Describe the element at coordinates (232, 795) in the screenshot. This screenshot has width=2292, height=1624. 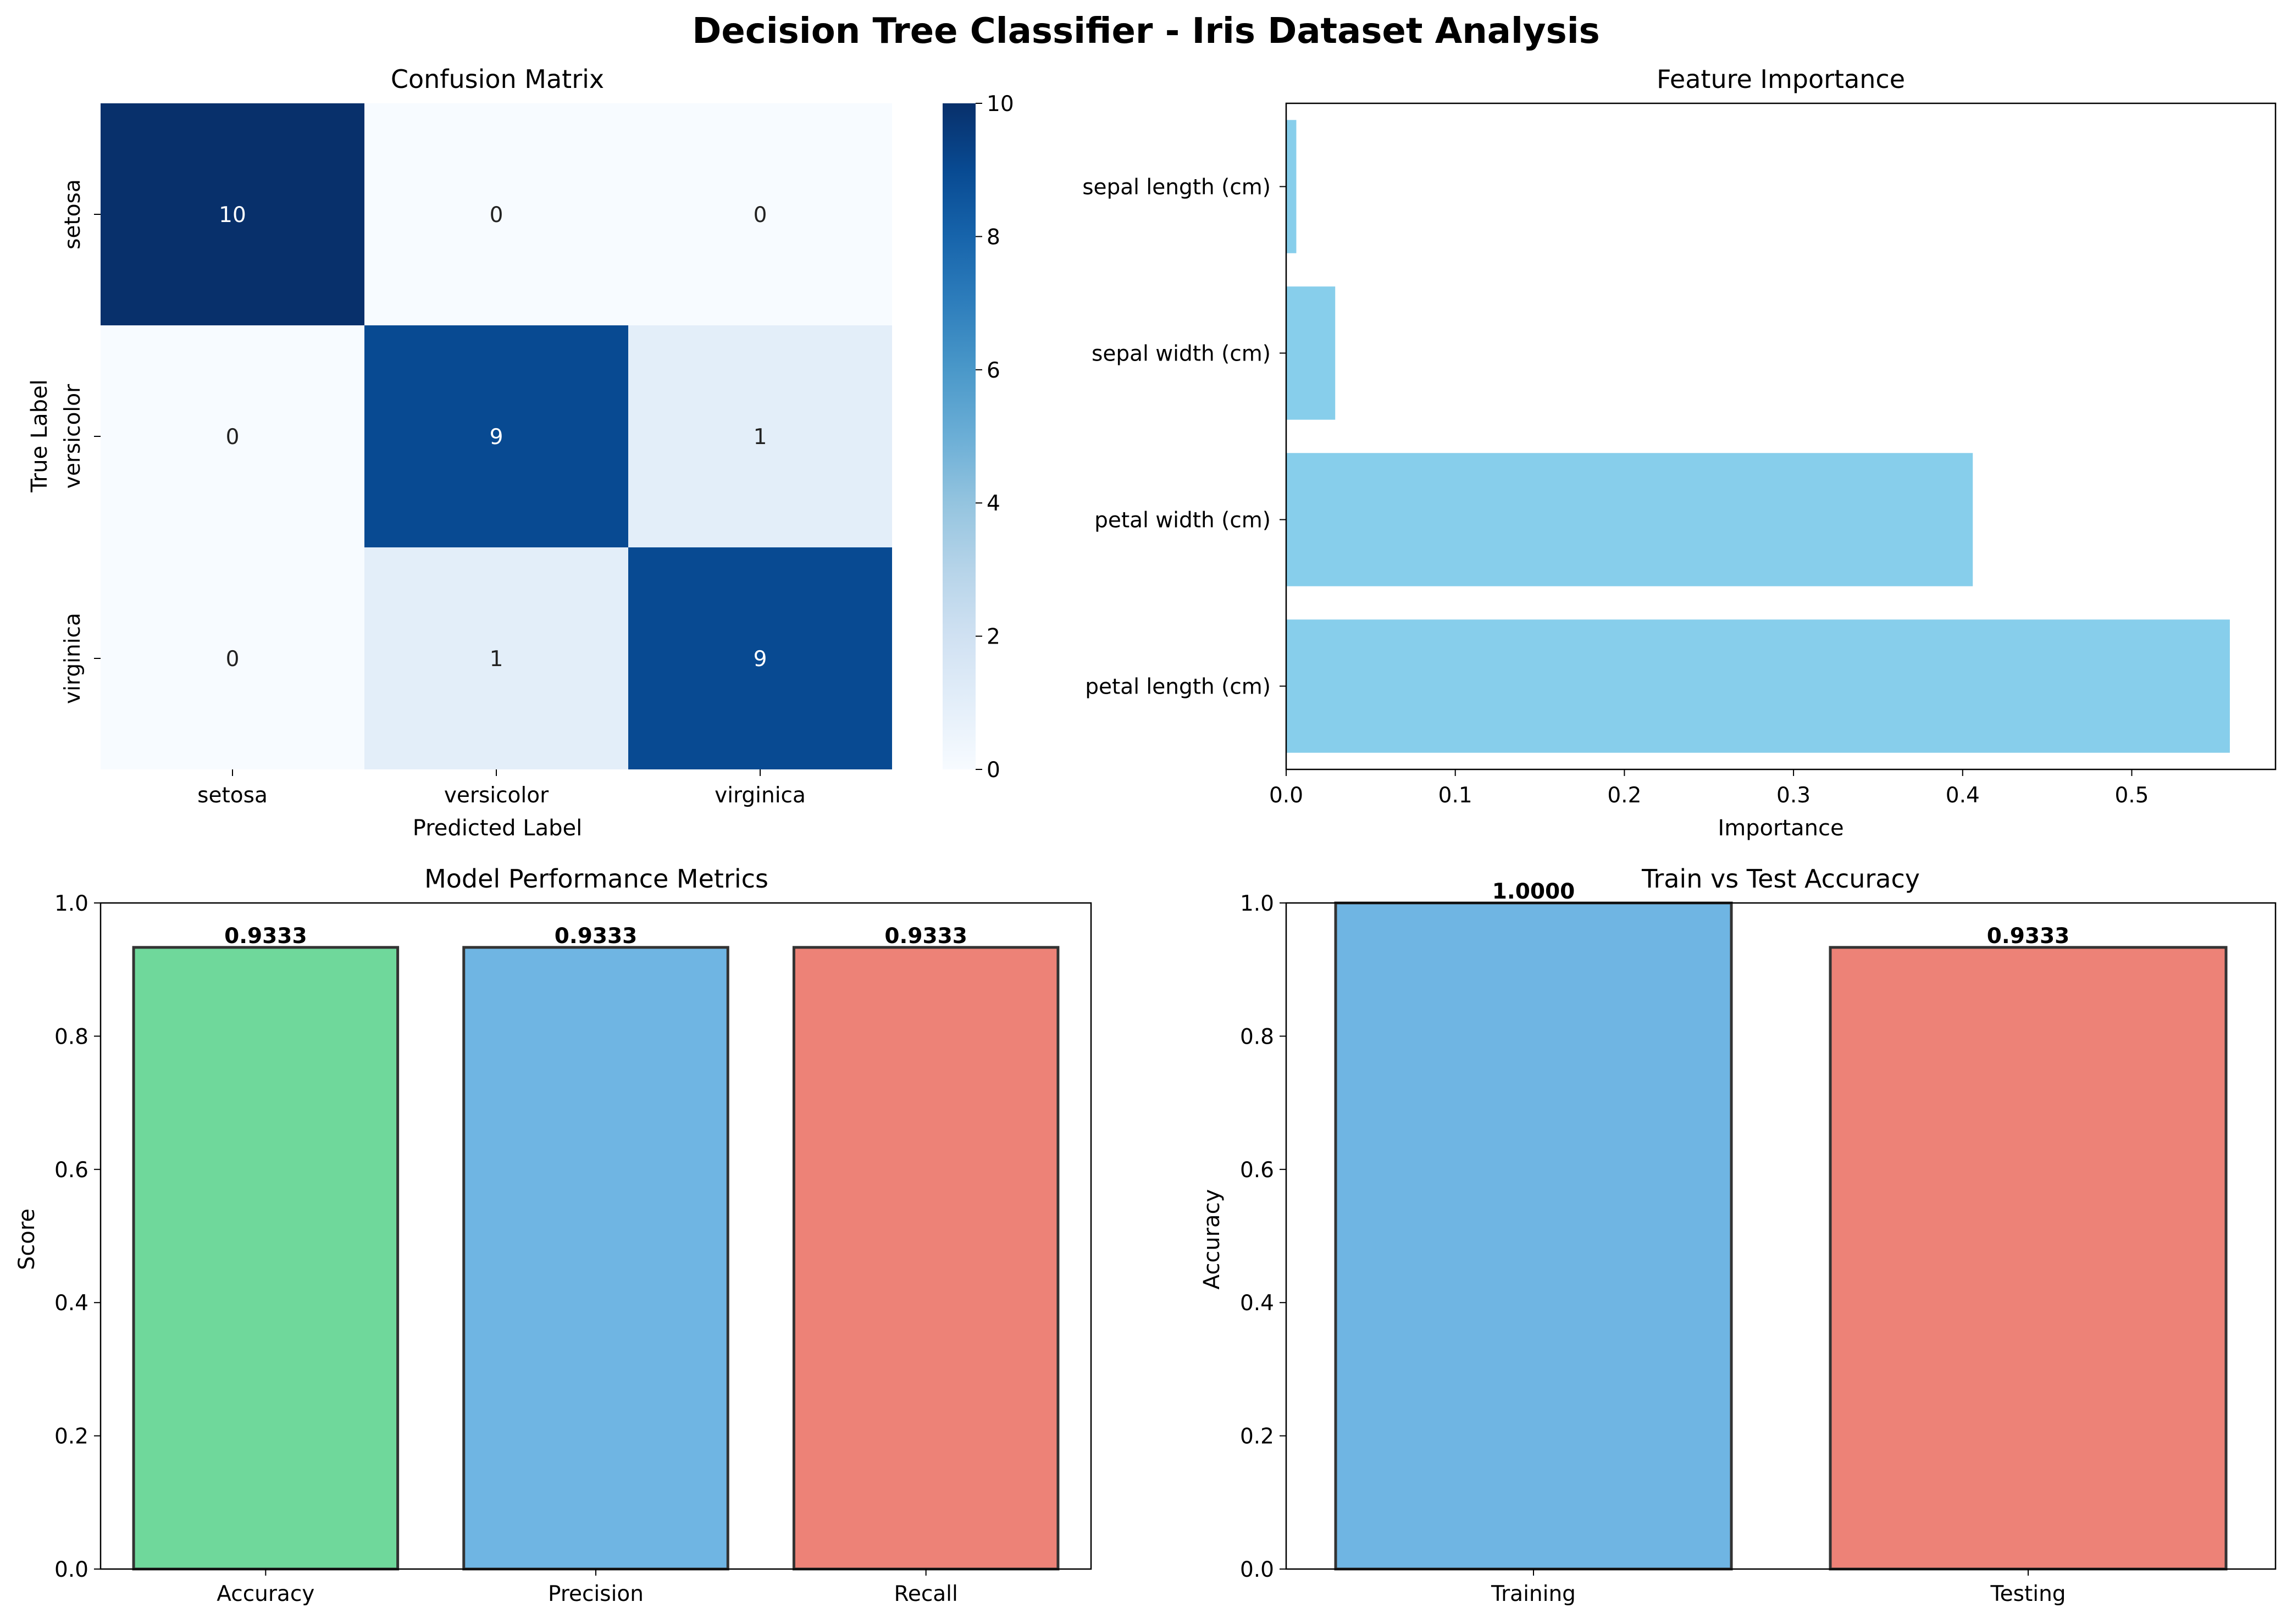
I see `x-tick-label: setosa` at that location.